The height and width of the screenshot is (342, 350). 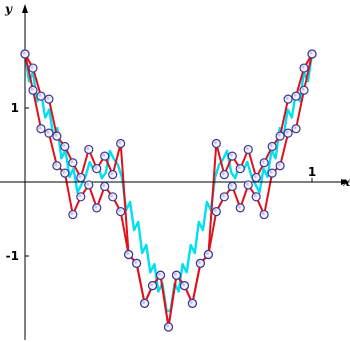 What do you see at coordinates (15, 108) in the screenshot?
I see `y-tick-label: 1` at bounding box center [15, 108].